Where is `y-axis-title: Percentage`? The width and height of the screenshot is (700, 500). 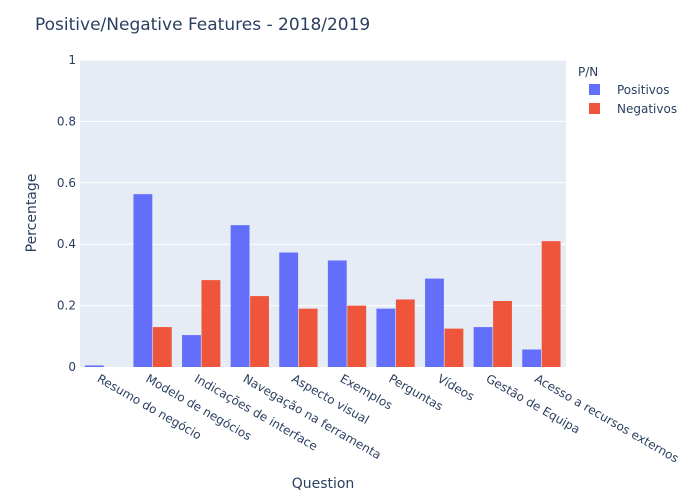 y-axis-title: Percentage is located at coordinates (32, 213).